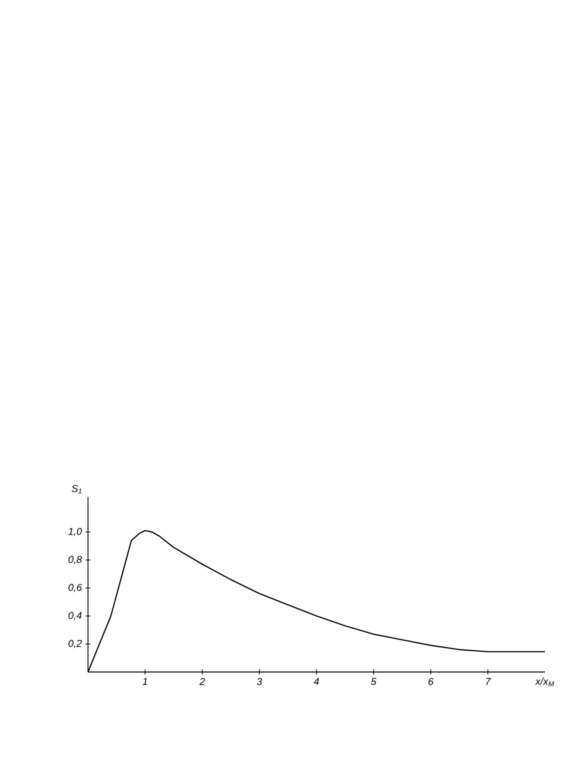 This screenshot has width=578, height=763. What do you see at coordinates (544, 682) in the screenshot?
I see `x-axis-title: x/x$_{M}$` at bounding box center [544, 682].